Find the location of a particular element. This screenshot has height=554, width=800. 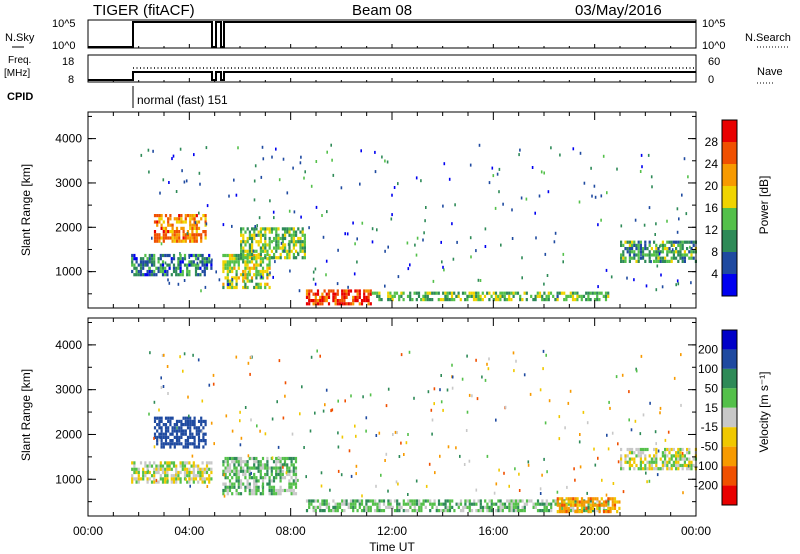

station-title: TIGER (fitACF) is located at coordinates (144, 10).